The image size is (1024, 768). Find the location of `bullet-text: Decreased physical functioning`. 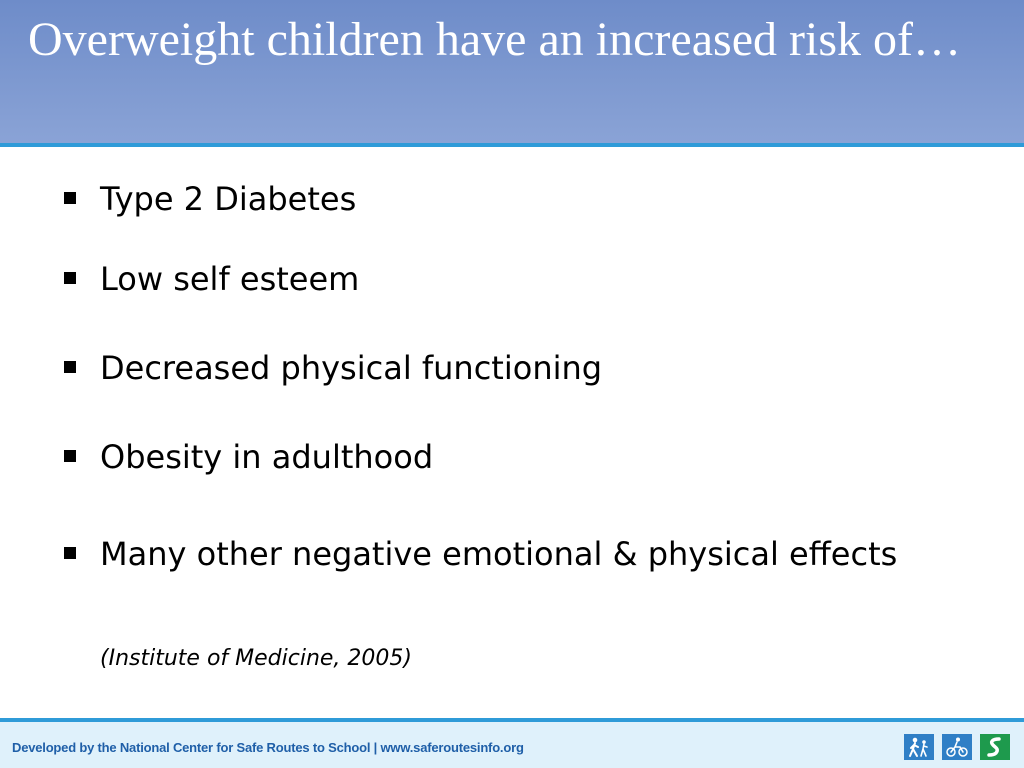

bullet-text: Decreased physical functioning is located at coordinates (351, 368).